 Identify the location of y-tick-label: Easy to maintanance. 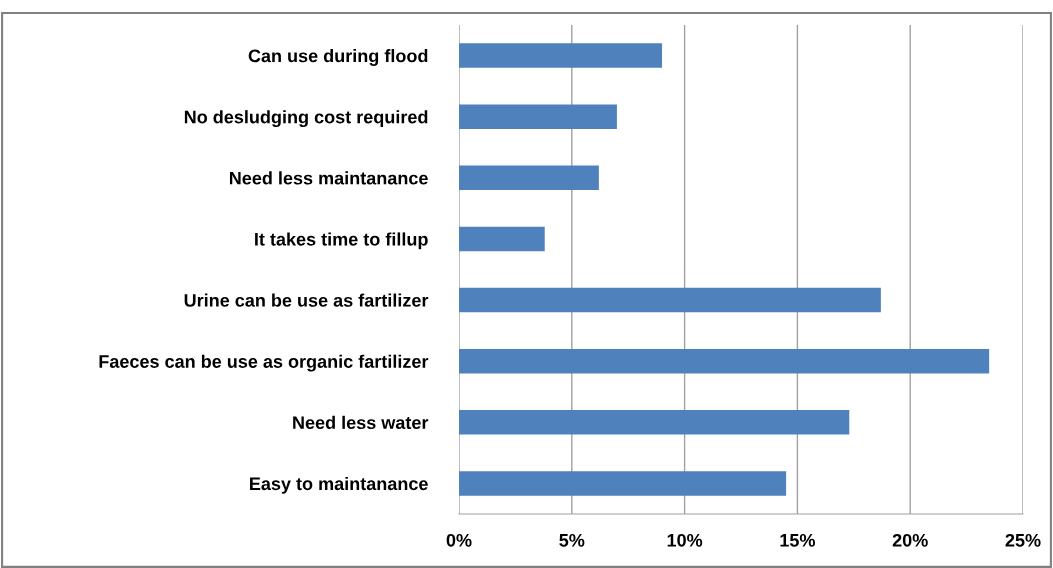
(339, 485).